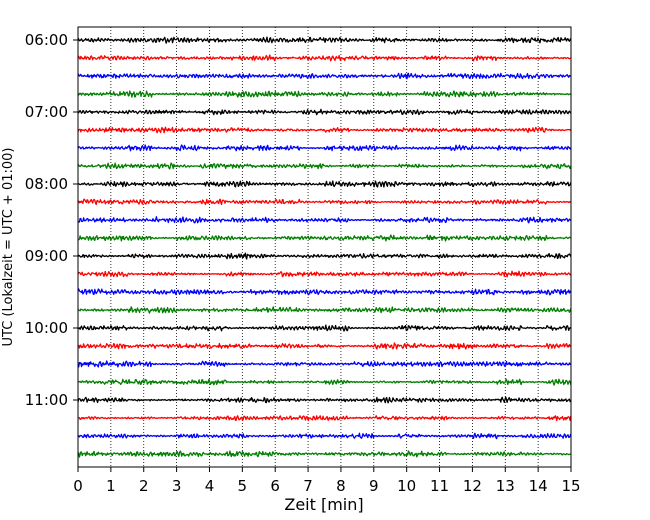 The width and height of the screenshot is (650, 520). What do you see at coordinates (46, 328) in the screenshot?
I see `y-tick-label: 10:00` at bounding box center [46, 328].